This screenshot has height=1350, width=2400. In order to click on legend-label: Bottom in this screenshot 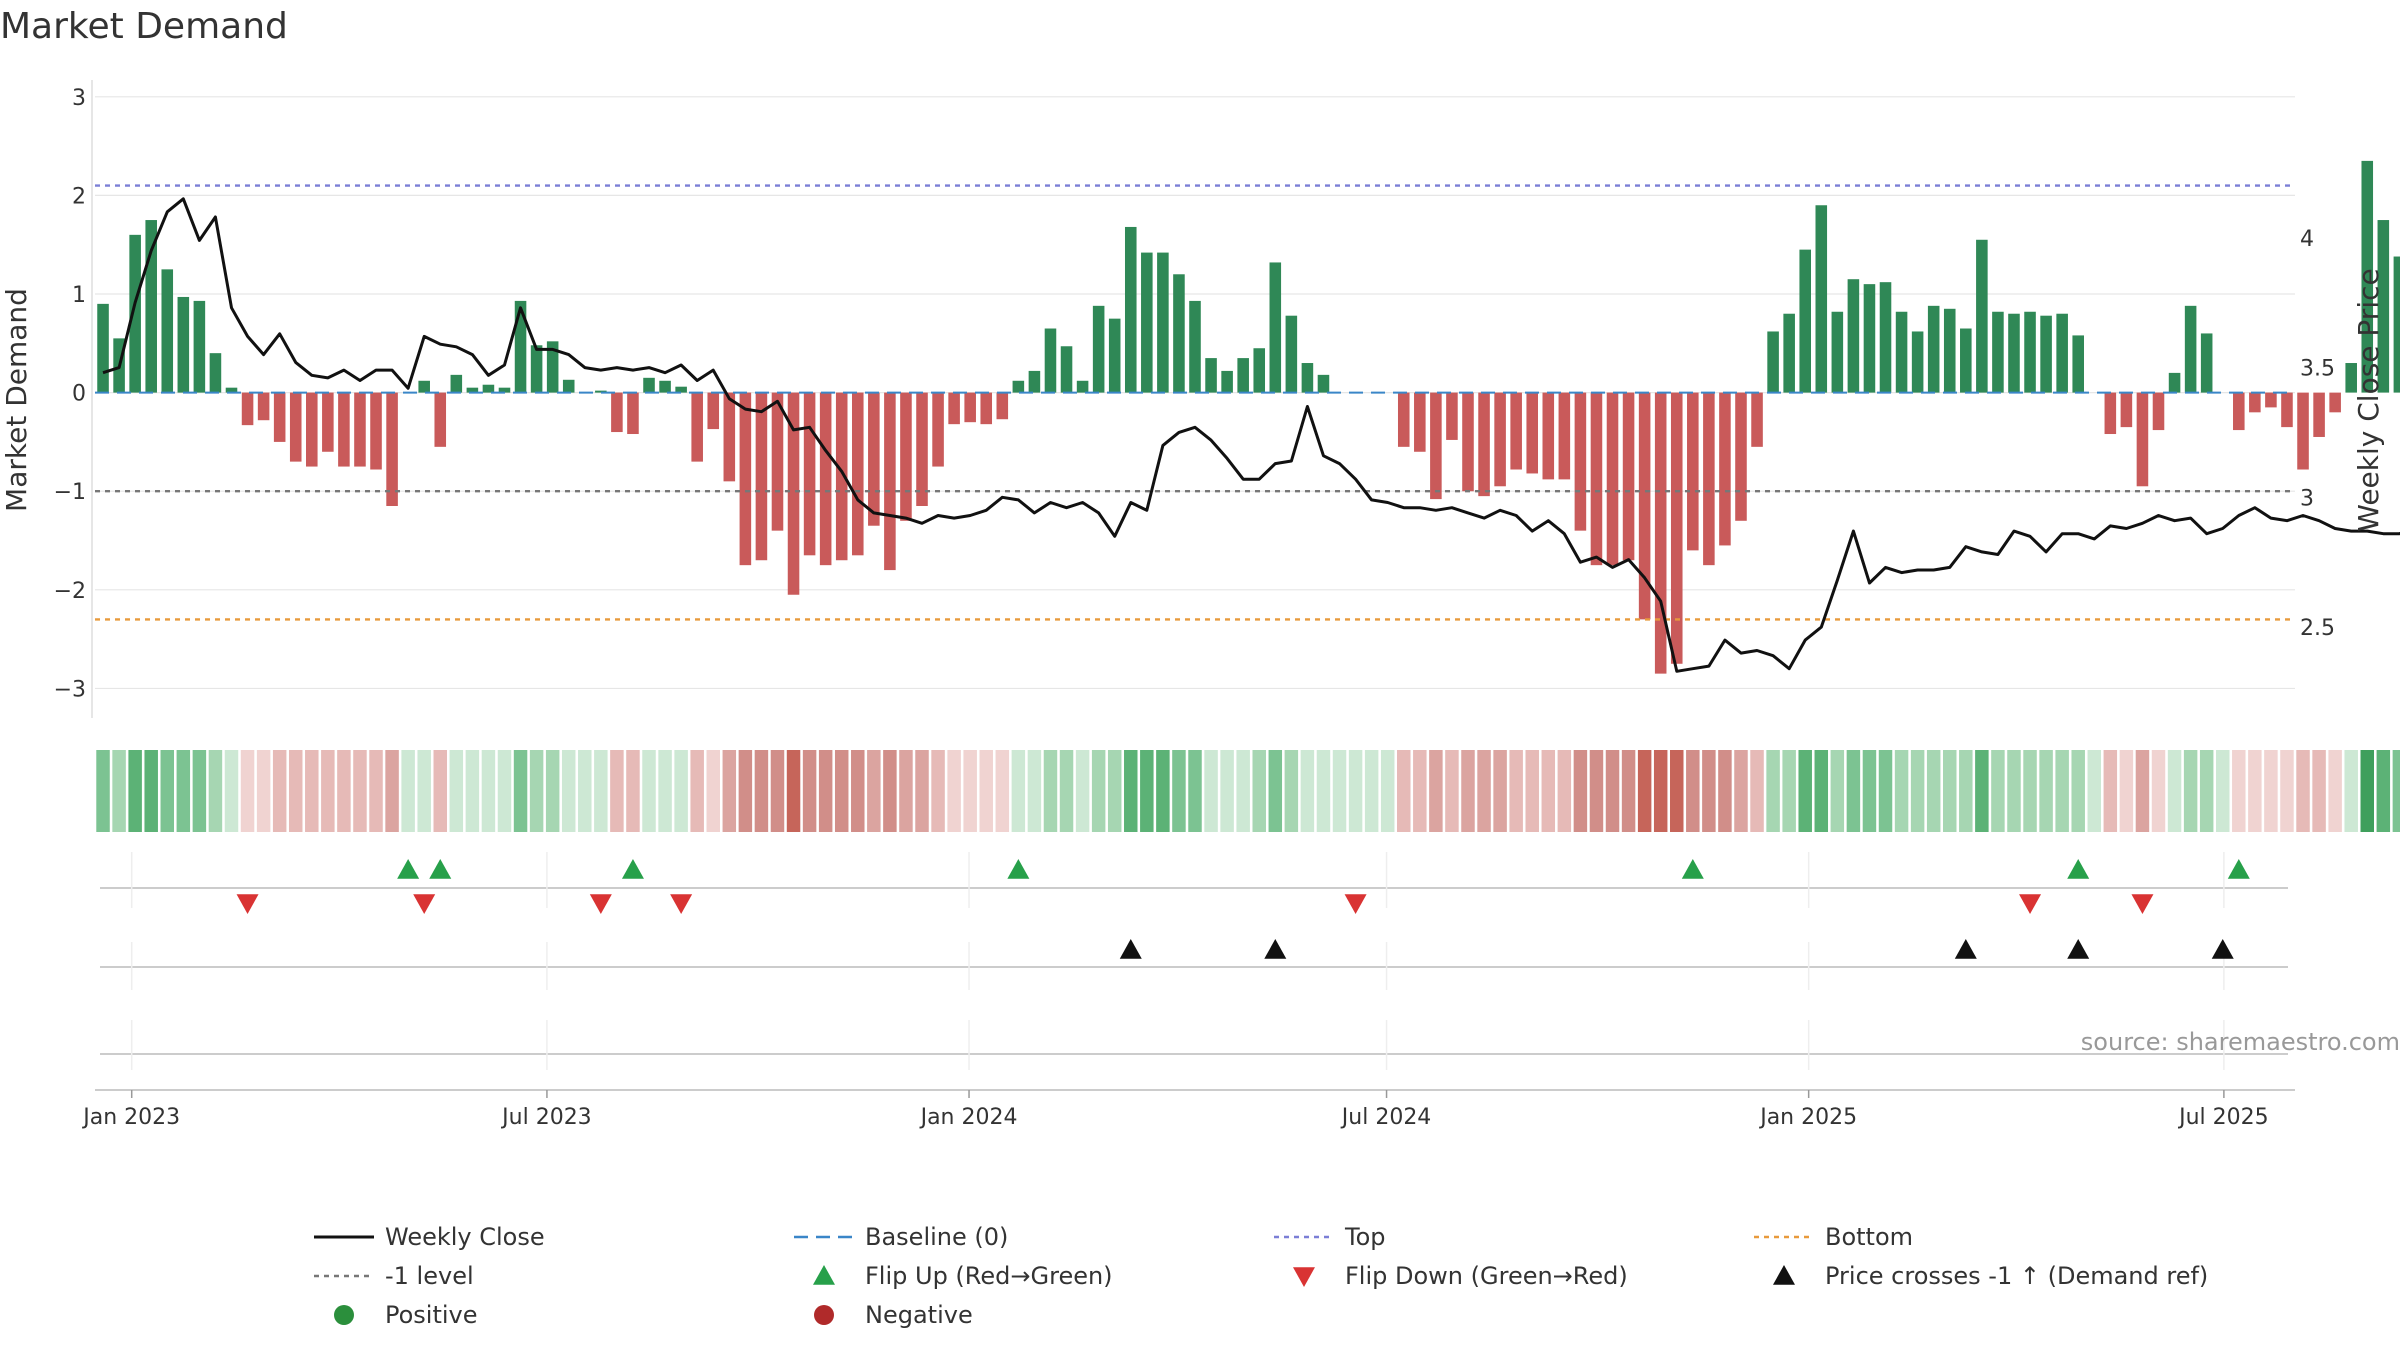, I will do `click(1869, 1237)`.